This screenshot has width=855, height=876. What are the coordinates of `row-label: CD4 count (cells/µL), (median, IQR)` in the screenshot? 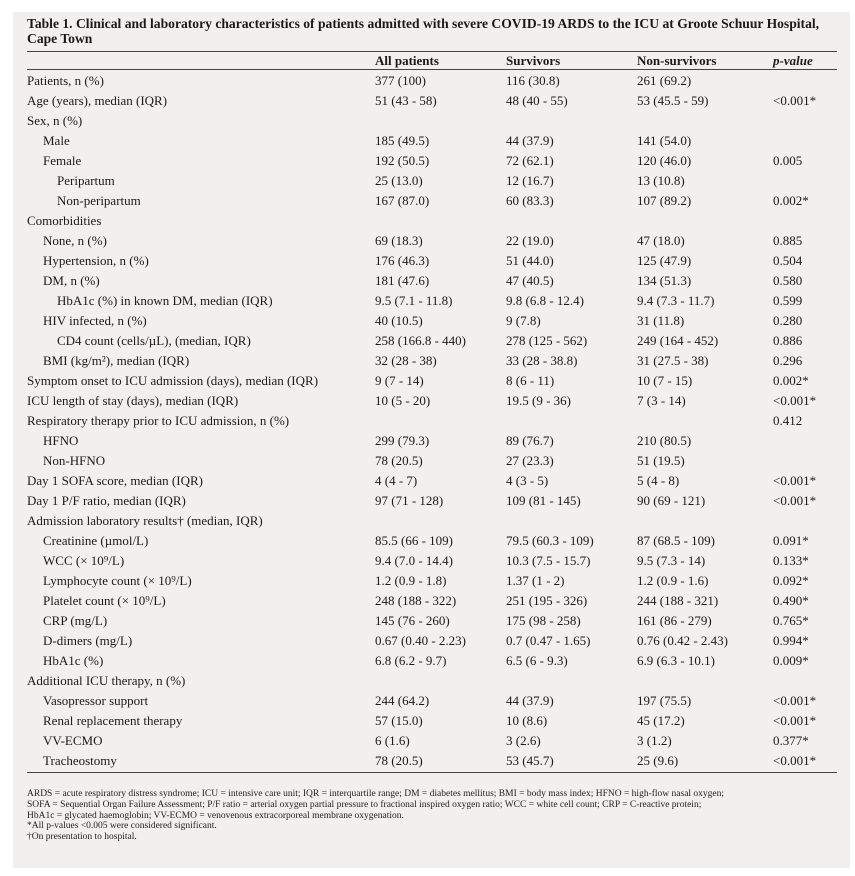 It's located at (154, 340).